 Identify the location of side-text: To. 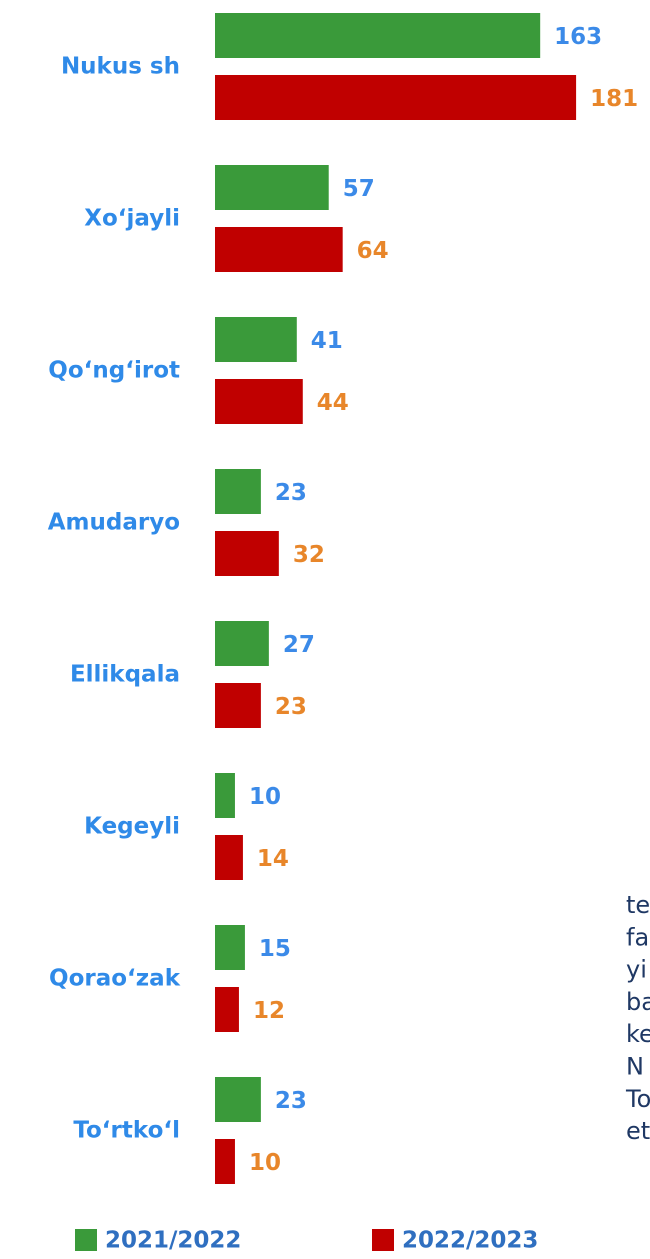
(637, 1099).